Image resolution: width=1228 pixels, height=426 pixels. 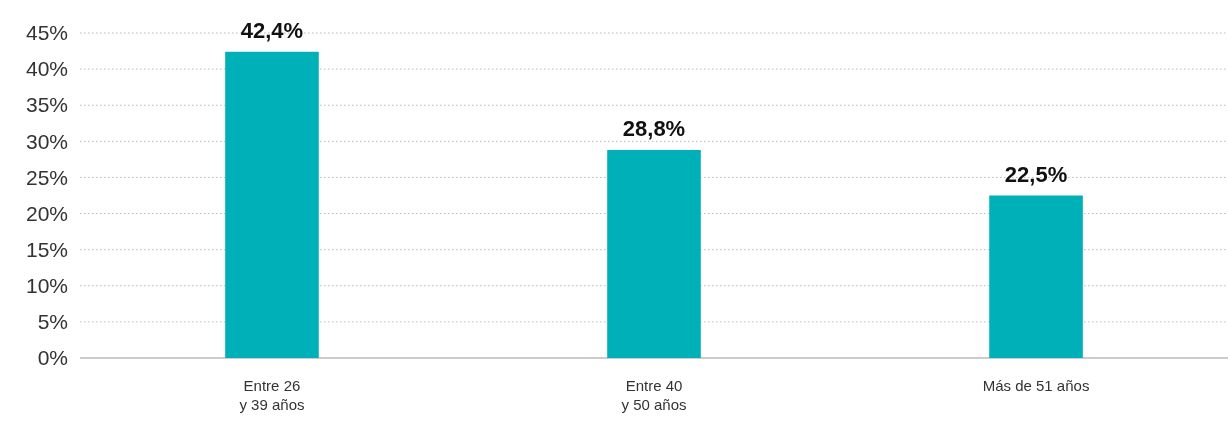 What do you see at coordinates (46, 33) in the screenshot?
I see `y-tick-label: 45%` at bounding box center [46, 33].